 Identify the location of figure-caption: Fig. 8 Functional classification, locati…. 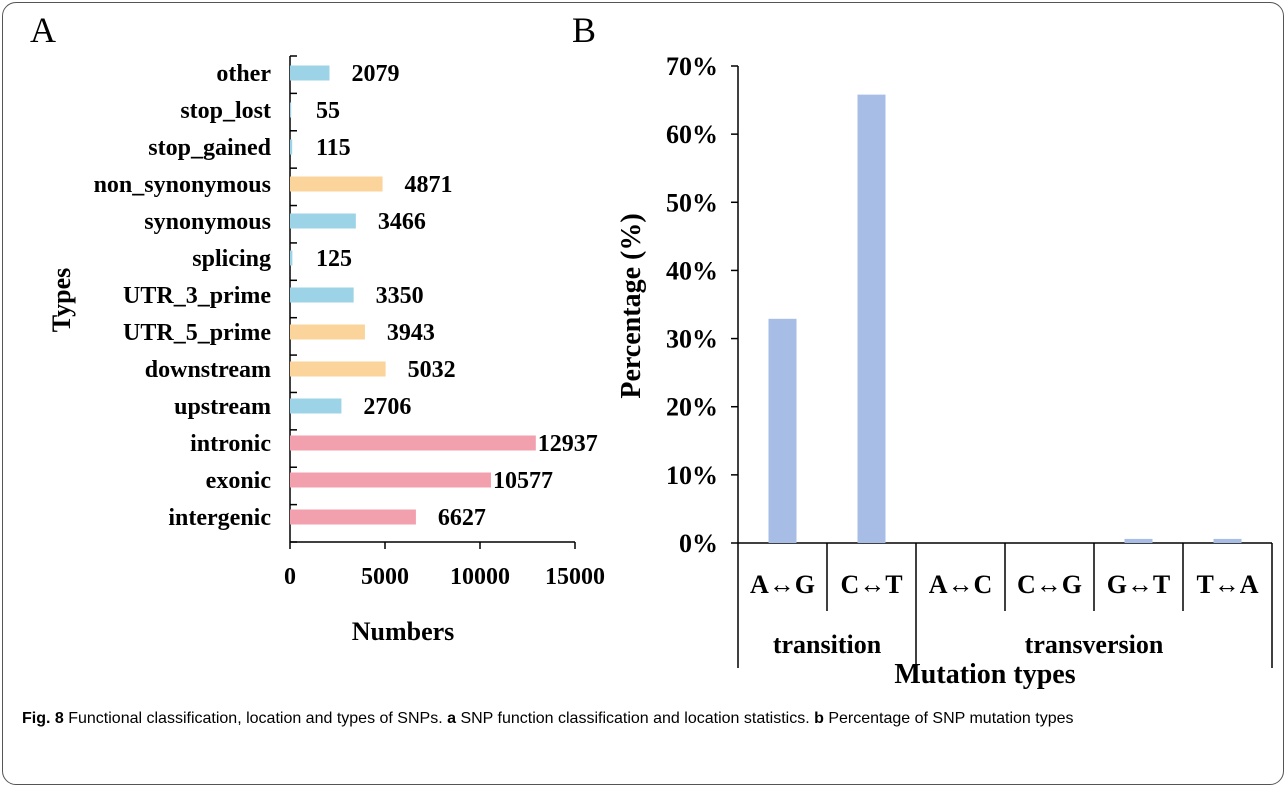
(642, 718).